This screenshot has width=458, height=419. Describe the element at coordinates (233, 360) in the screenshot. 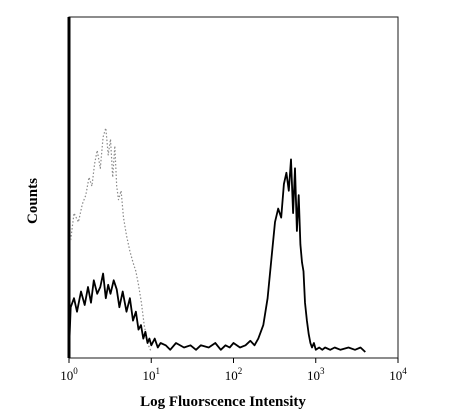

I see `x-axis-ticks` at that location.